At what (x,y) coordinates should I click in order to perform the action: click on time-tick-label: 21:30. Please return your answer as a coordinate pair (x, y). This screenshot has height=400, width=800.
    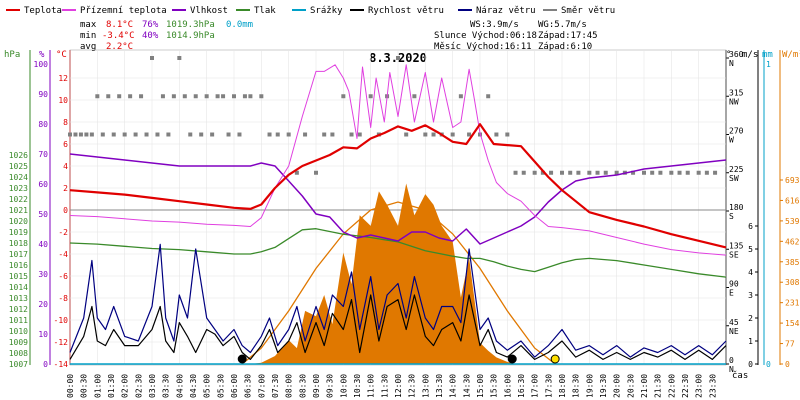
    Looking at the image, I should click on (658, 386).